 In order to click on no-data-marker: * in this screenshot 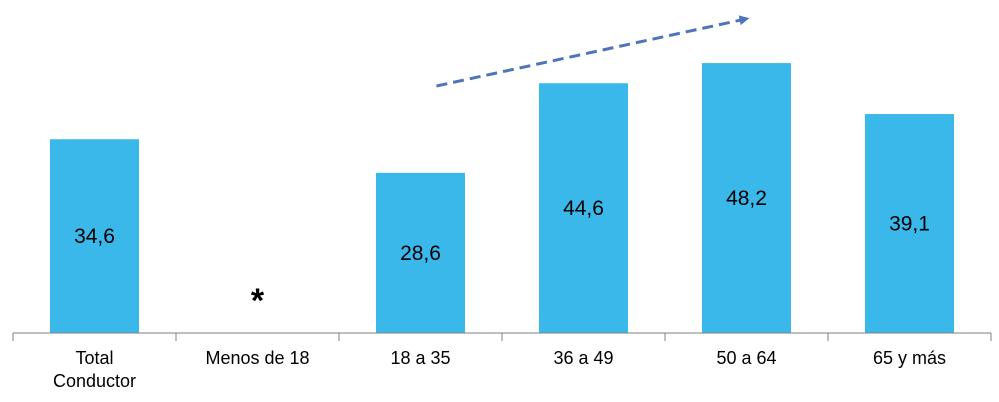, I will do `click(258, 301)`.